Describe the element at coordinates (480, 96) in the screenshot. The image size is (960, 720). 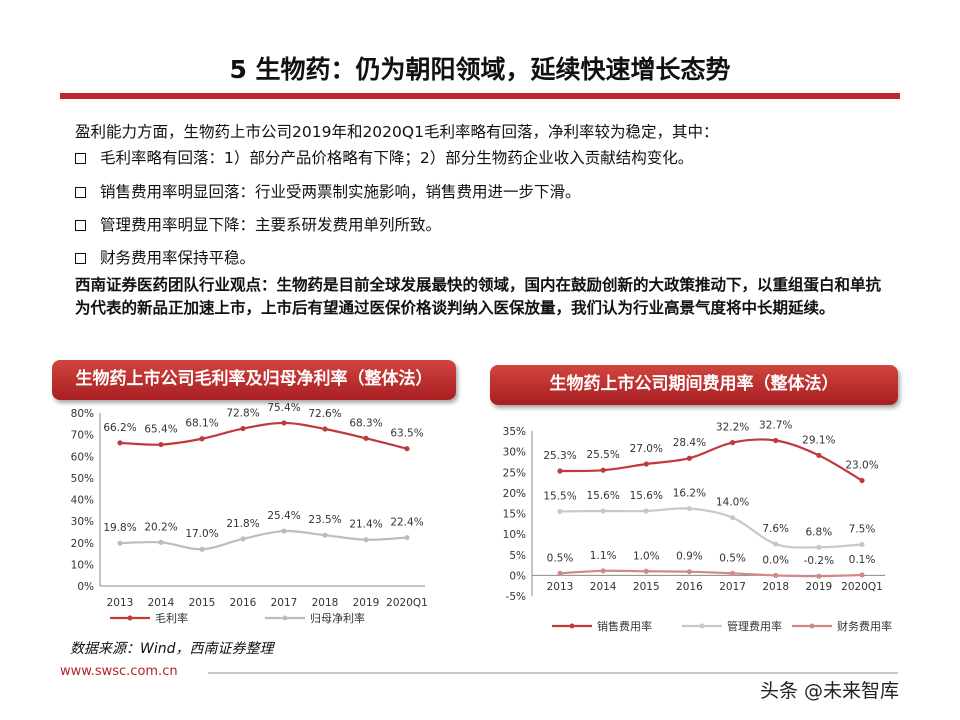
I see `title-divider` at that location.